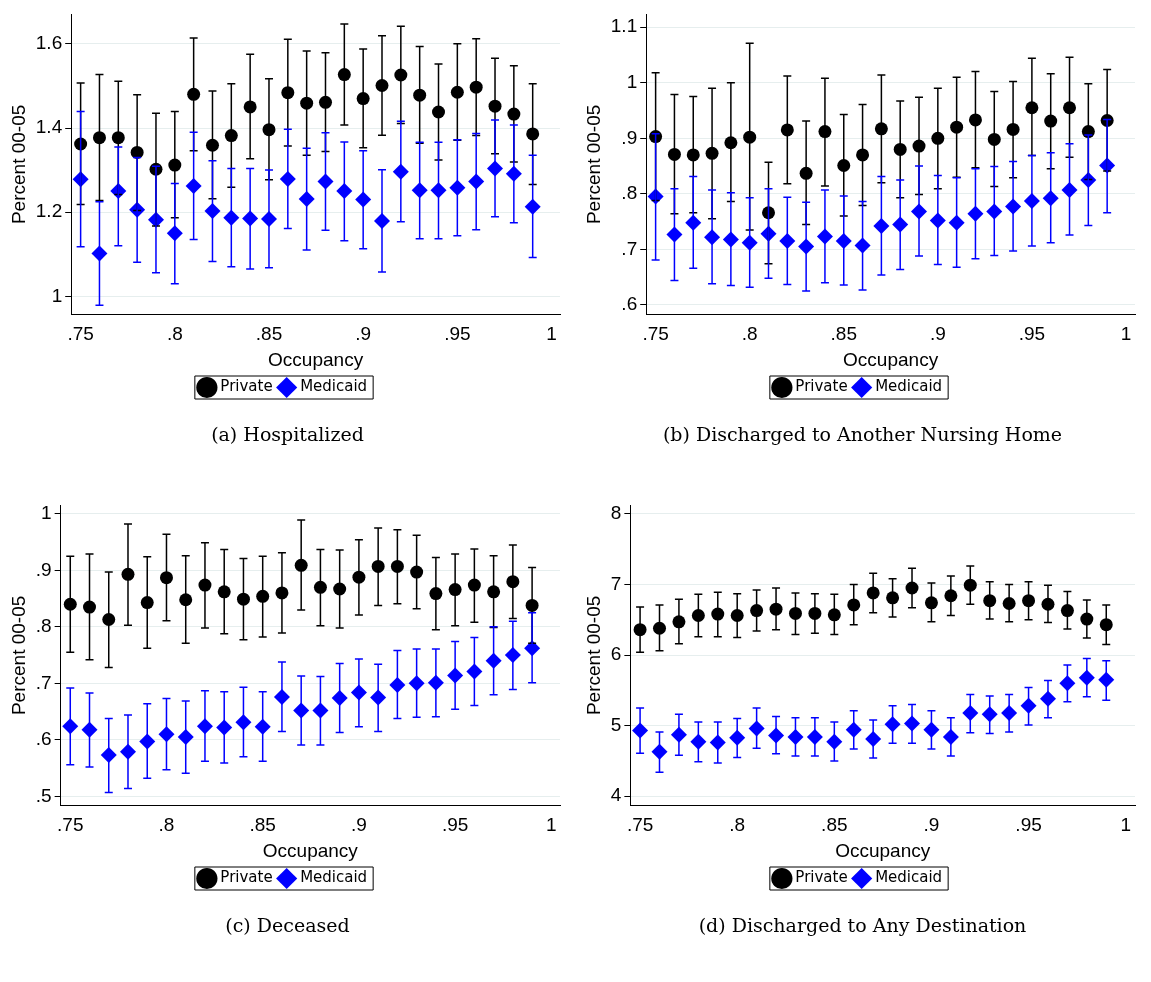 The height and width of the screenshot is (982, 1151). What do you see at coordinates (624, 26) in the screenshot?
I see `y-tick-label: 1.1` at bounding box center [624, 26].